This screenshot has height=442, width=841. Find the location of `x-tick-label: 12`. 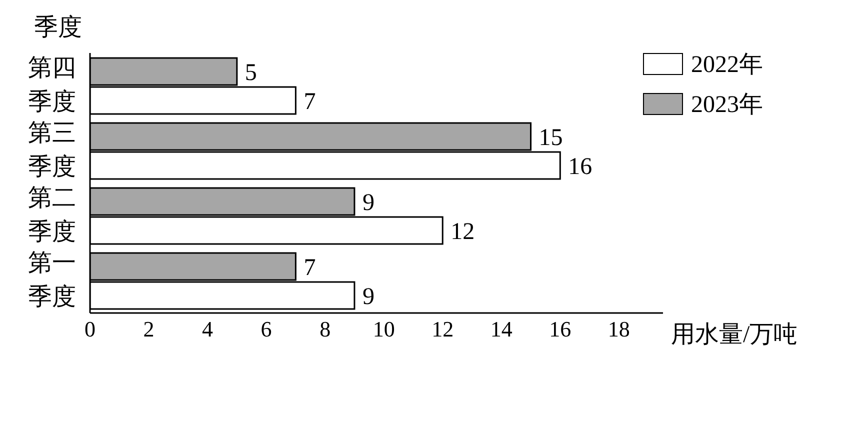

x-tick-label: 12 is located at coordinates (443, 329).